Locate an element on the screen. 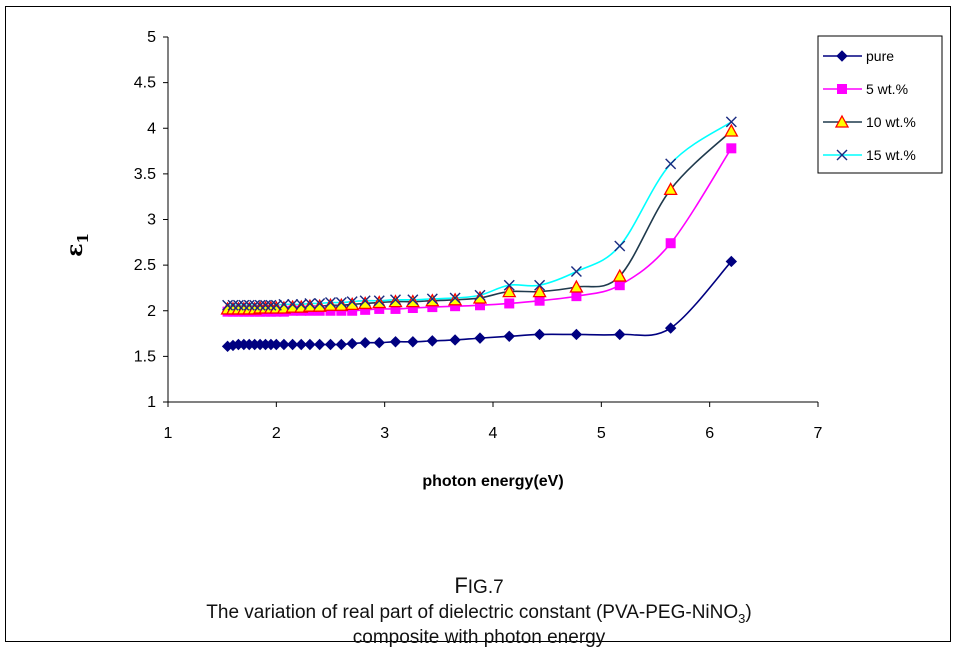 Image resolution: width=958 pixels, height=649 pixels. y-tick-label: 2 is located at coordinates (151, 311).